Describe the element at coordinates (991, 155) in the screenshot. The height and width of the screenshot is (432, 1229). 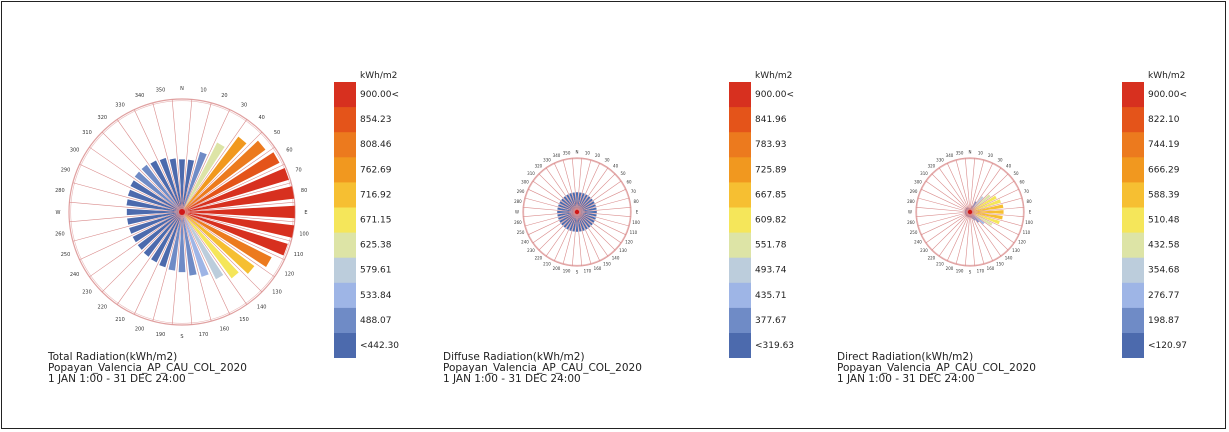
I see `direction-label: 20` at that location.